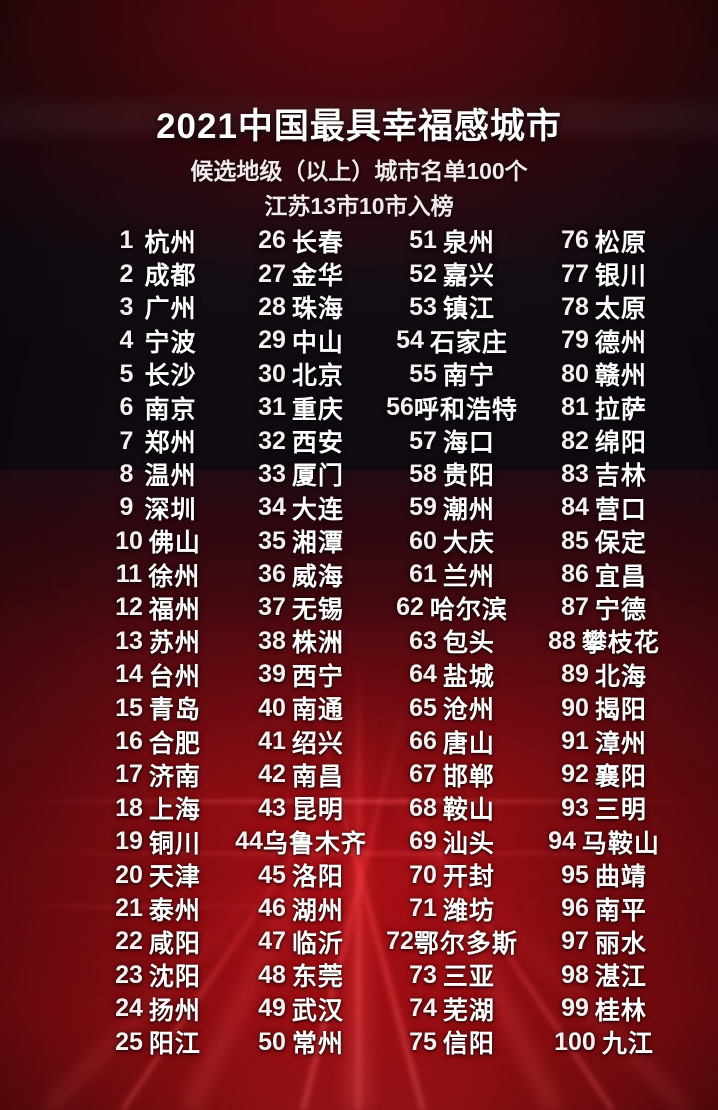  I want to click on list-item: 7 郑州, so click(158, 441).